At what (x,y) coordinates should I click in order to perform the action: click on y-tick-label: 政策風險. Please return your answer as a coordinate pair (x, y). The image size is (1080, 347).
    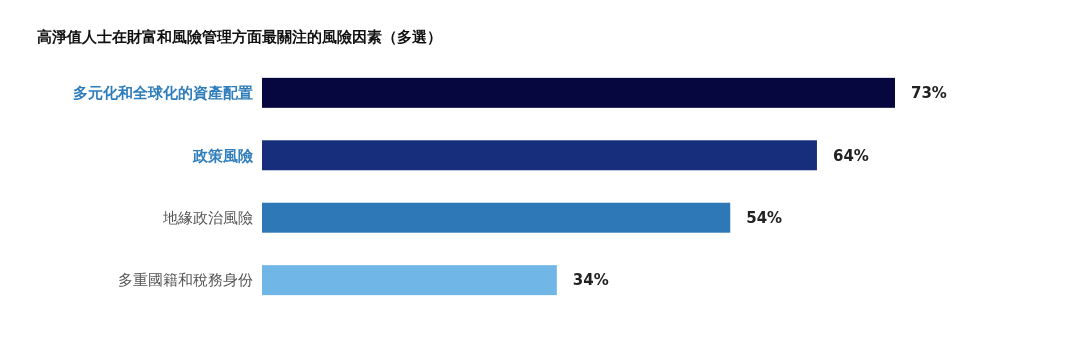
    Looking at the image, I should click on (223, 155).